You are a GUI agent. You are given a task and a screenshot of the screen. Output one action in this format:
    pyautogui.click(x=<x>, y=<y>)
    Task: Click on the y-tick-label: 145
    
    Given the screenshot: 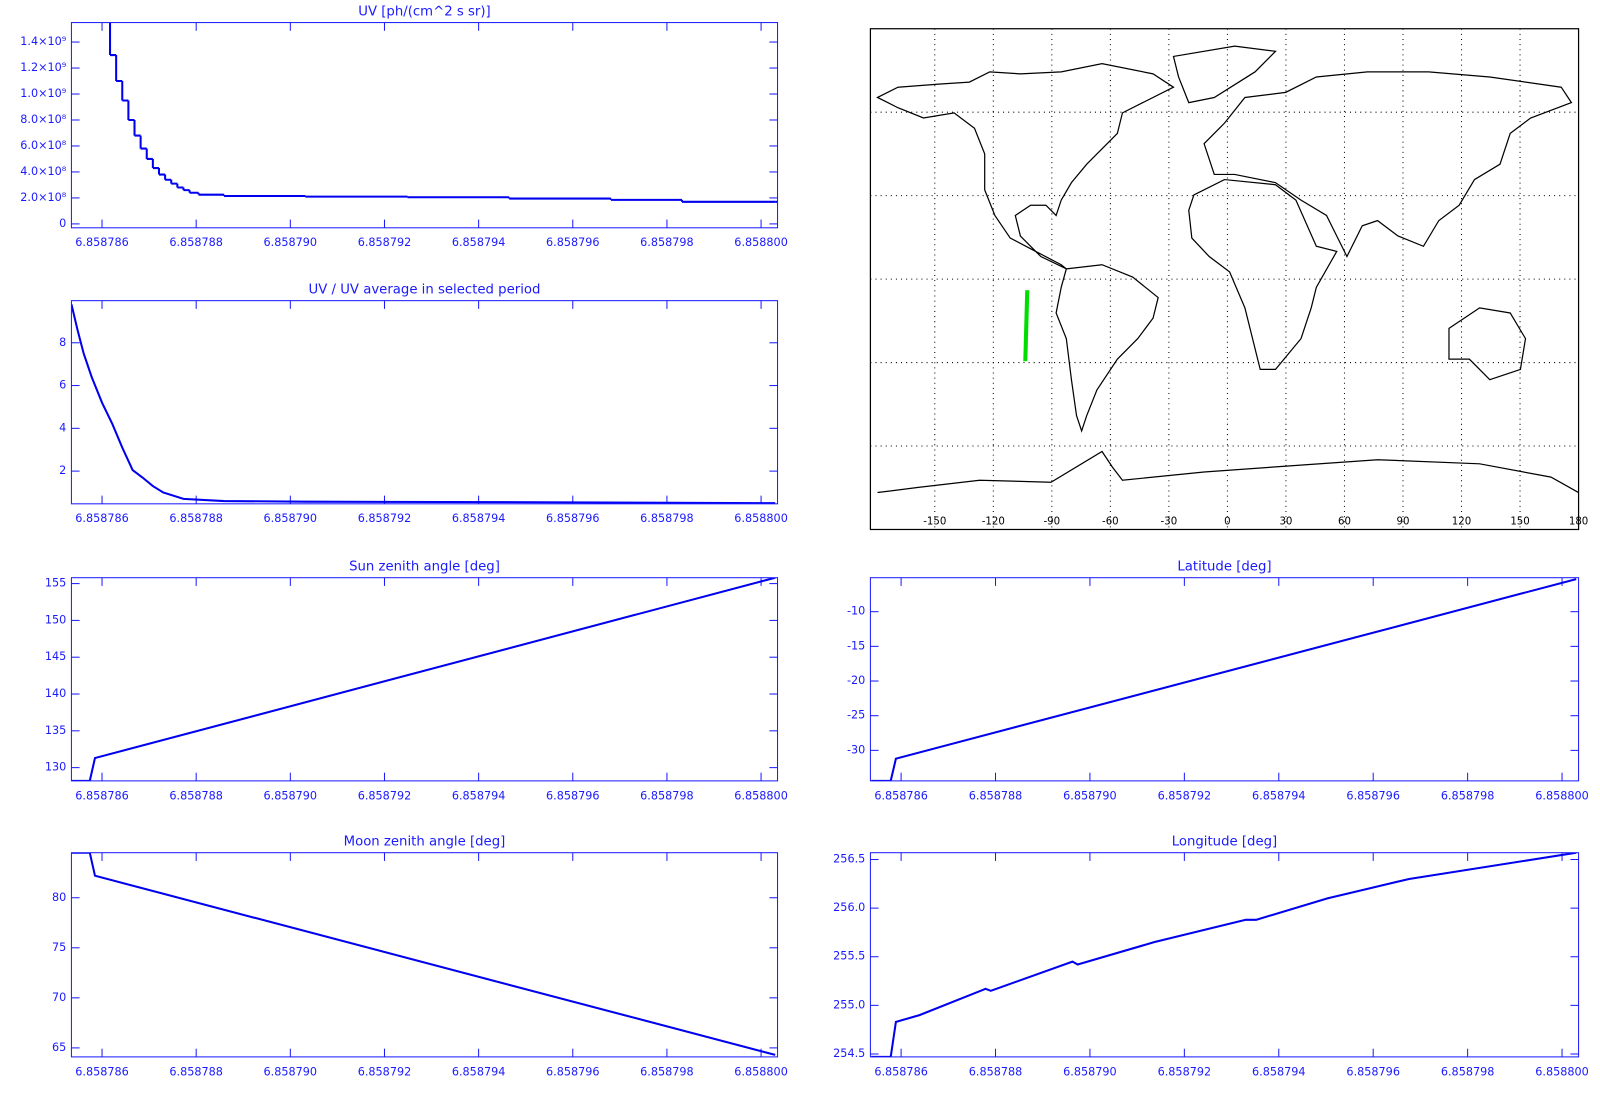 What is the action you would take?
    pyautogui.click(x=55, y=656)
    